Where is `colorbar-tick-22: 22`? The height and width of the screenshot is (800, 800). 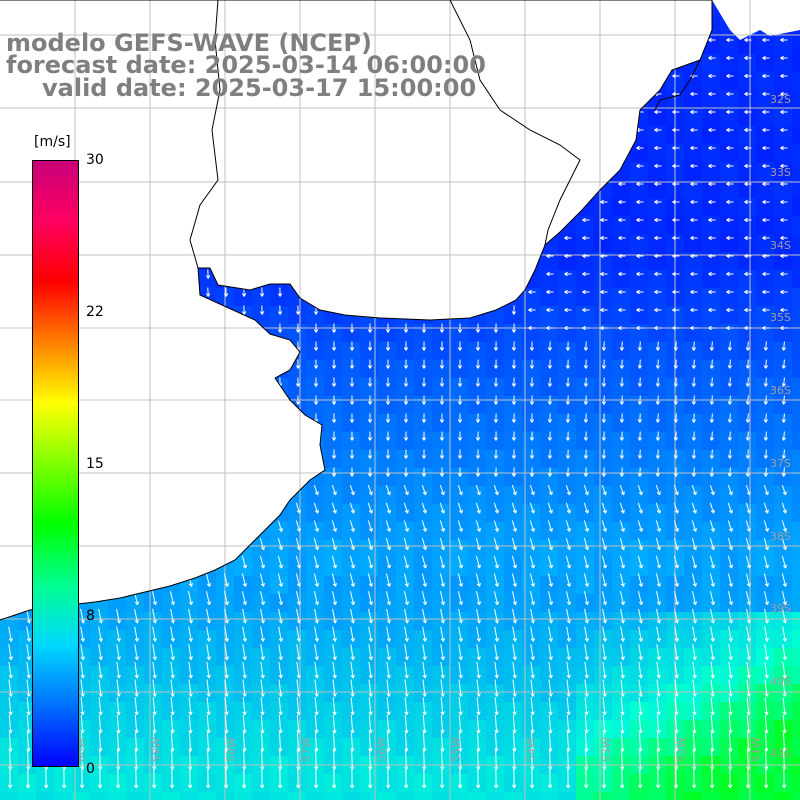 colorbar-tick-22: 22 is located at coordinates (95, 312).